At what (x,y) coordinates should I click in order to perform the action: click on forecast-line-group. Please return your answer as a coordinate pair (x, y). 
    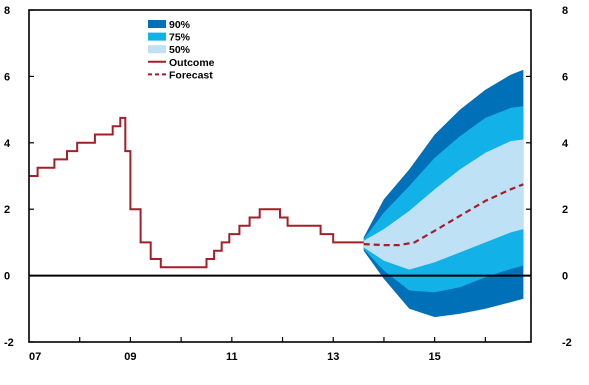
    Looking at the image, I should click on (443, 215).